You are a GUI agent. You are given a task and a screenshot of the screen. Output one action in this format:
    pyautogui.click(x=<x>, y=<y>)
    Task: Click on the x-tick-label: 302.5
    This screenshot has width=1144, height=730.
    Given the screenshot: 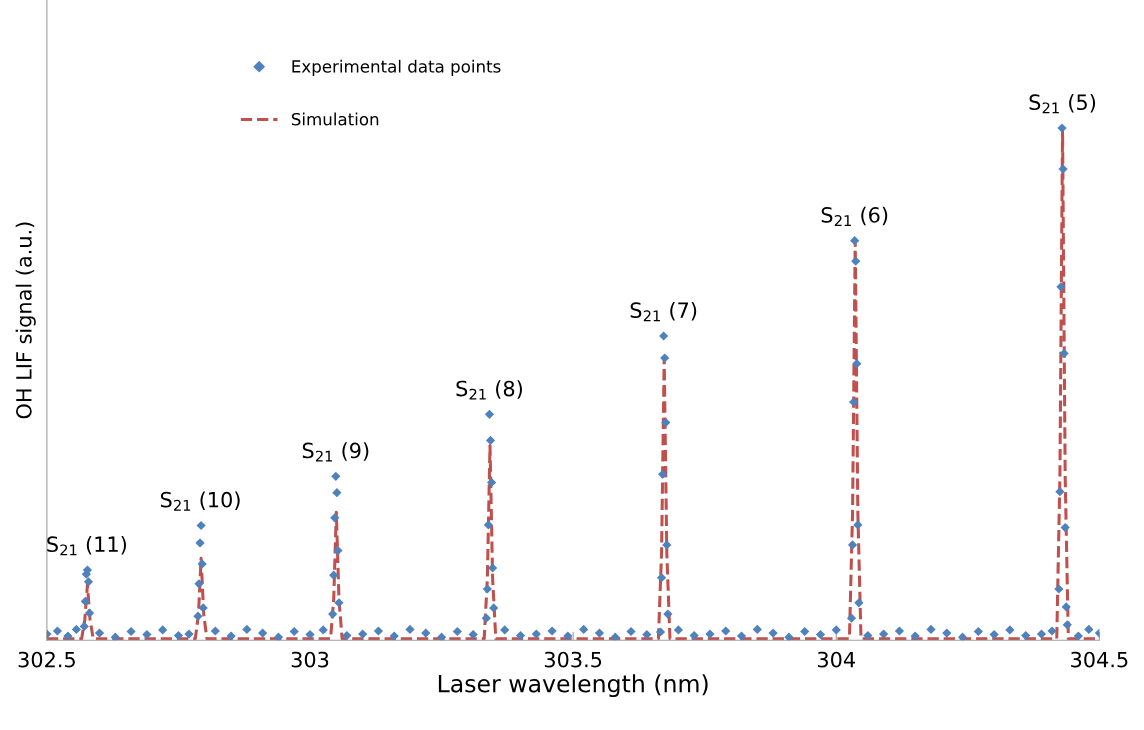 What is the action you would take?
    pyautogui.click(x=46, y=659)
    